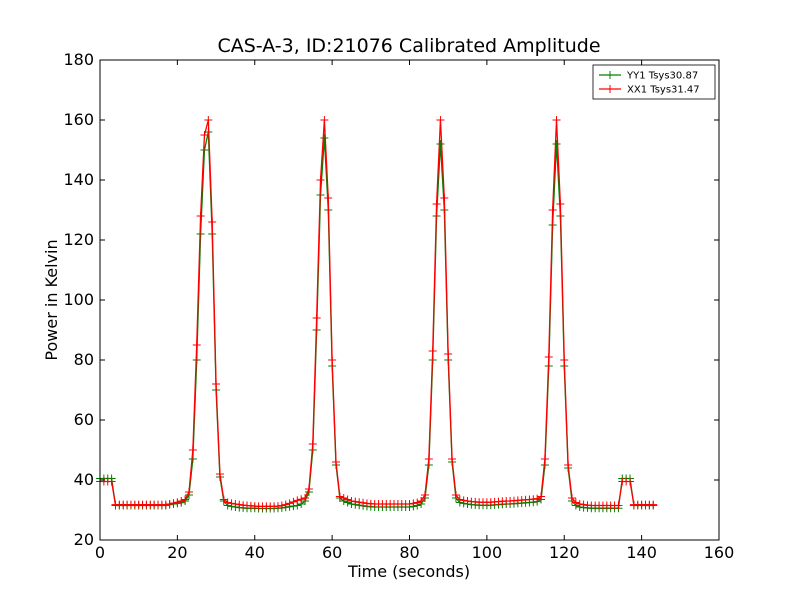  I want to click on legend-box, so click(654, 82).